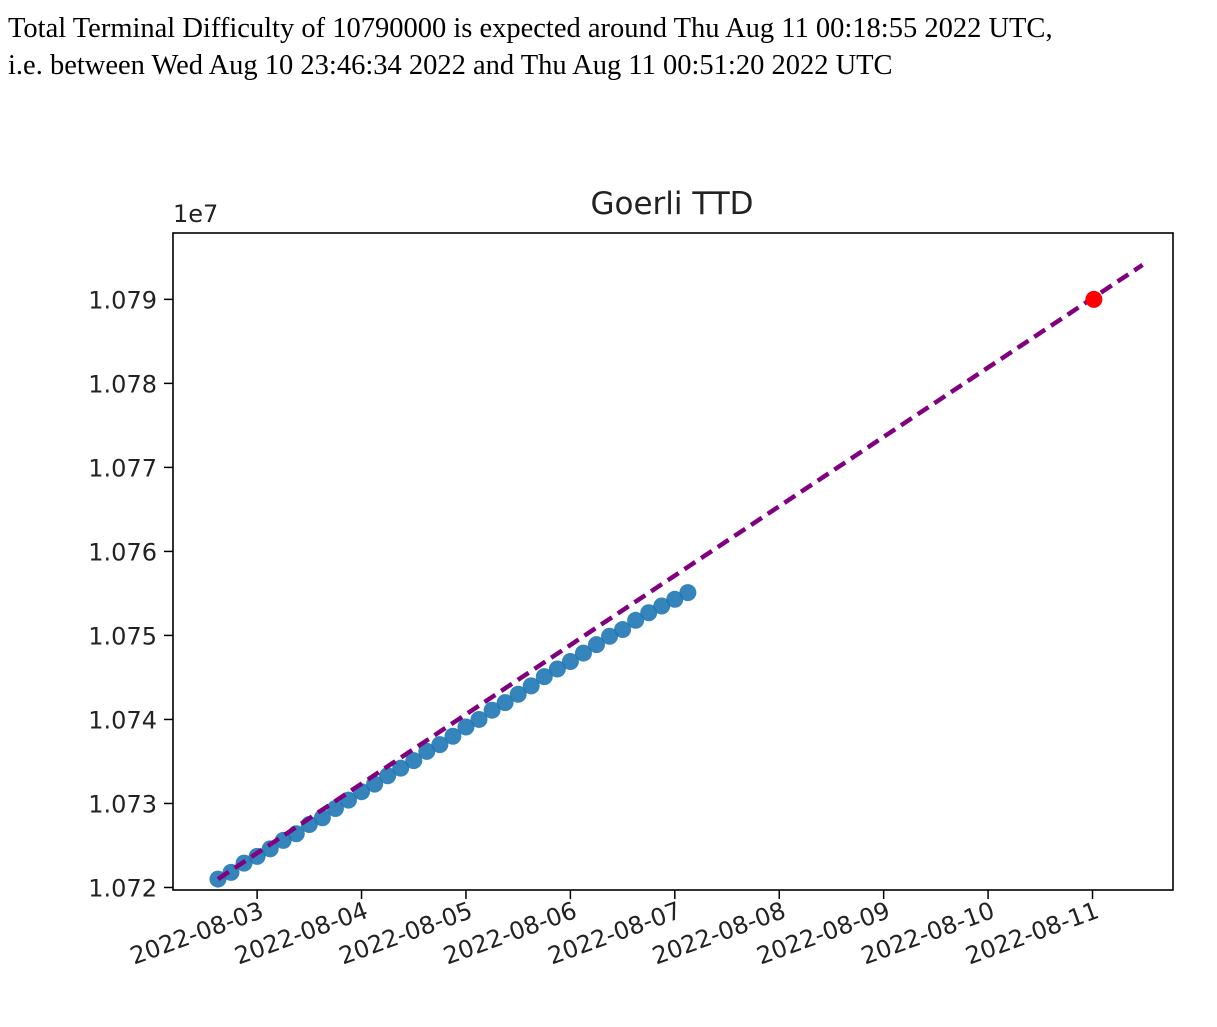 Image resolution: width=1217 pixels, height=1027 pixels. Describe the element at coordinates (122, 804) in the screenshot. I see `y-tick-label: 1.073` at that location.